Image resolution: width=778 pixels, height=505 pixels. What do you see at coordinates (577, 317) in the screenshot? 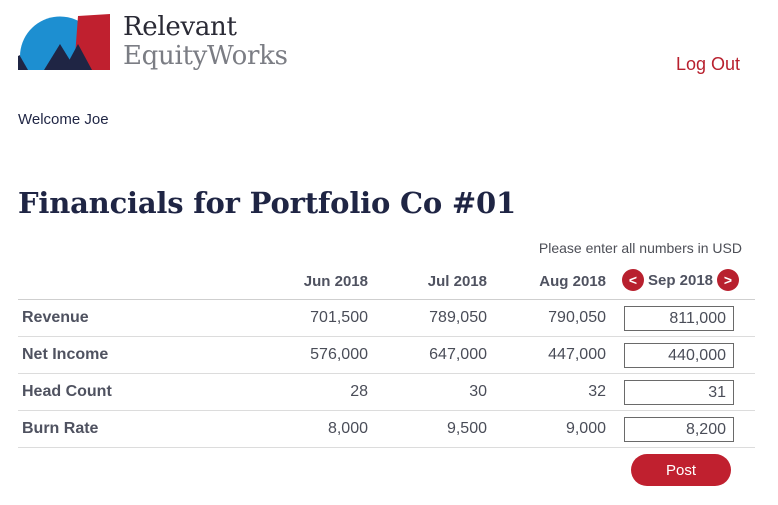
I see `cell-value: 790,050` at bounding box center [577, 317].